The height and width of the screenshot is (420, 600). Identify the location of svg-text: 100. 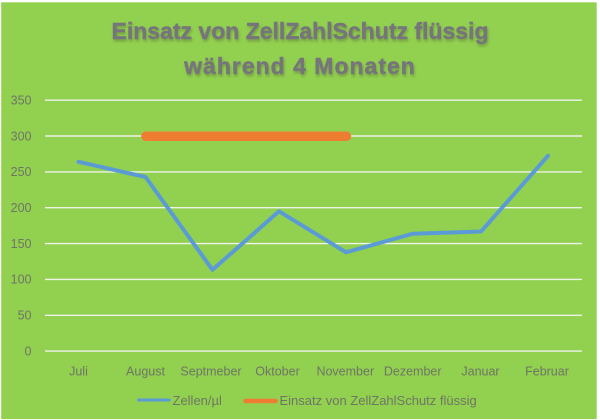
(21, 280).